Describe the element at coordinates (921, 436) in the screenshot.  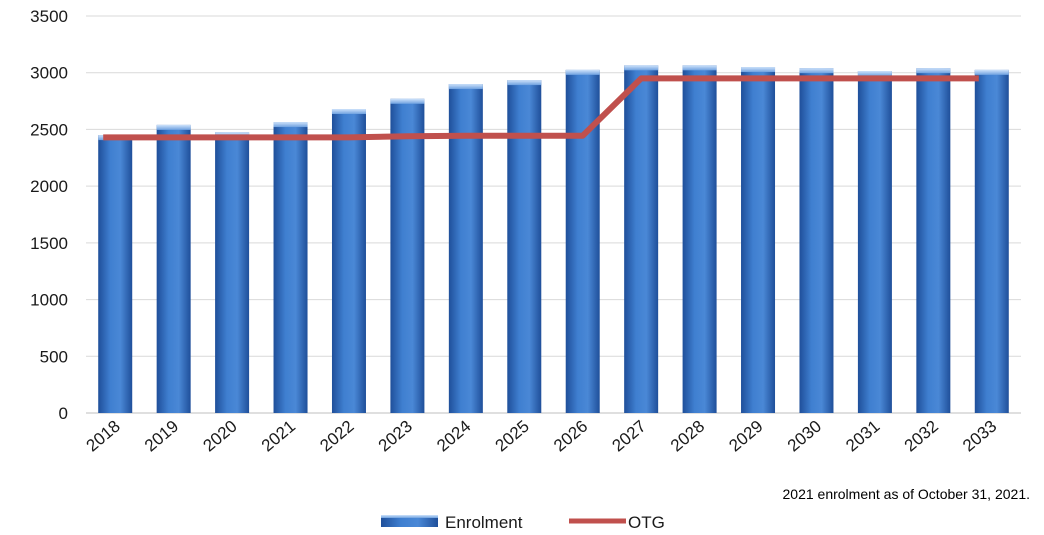
I see `x-tick-label: 2032` at that location.